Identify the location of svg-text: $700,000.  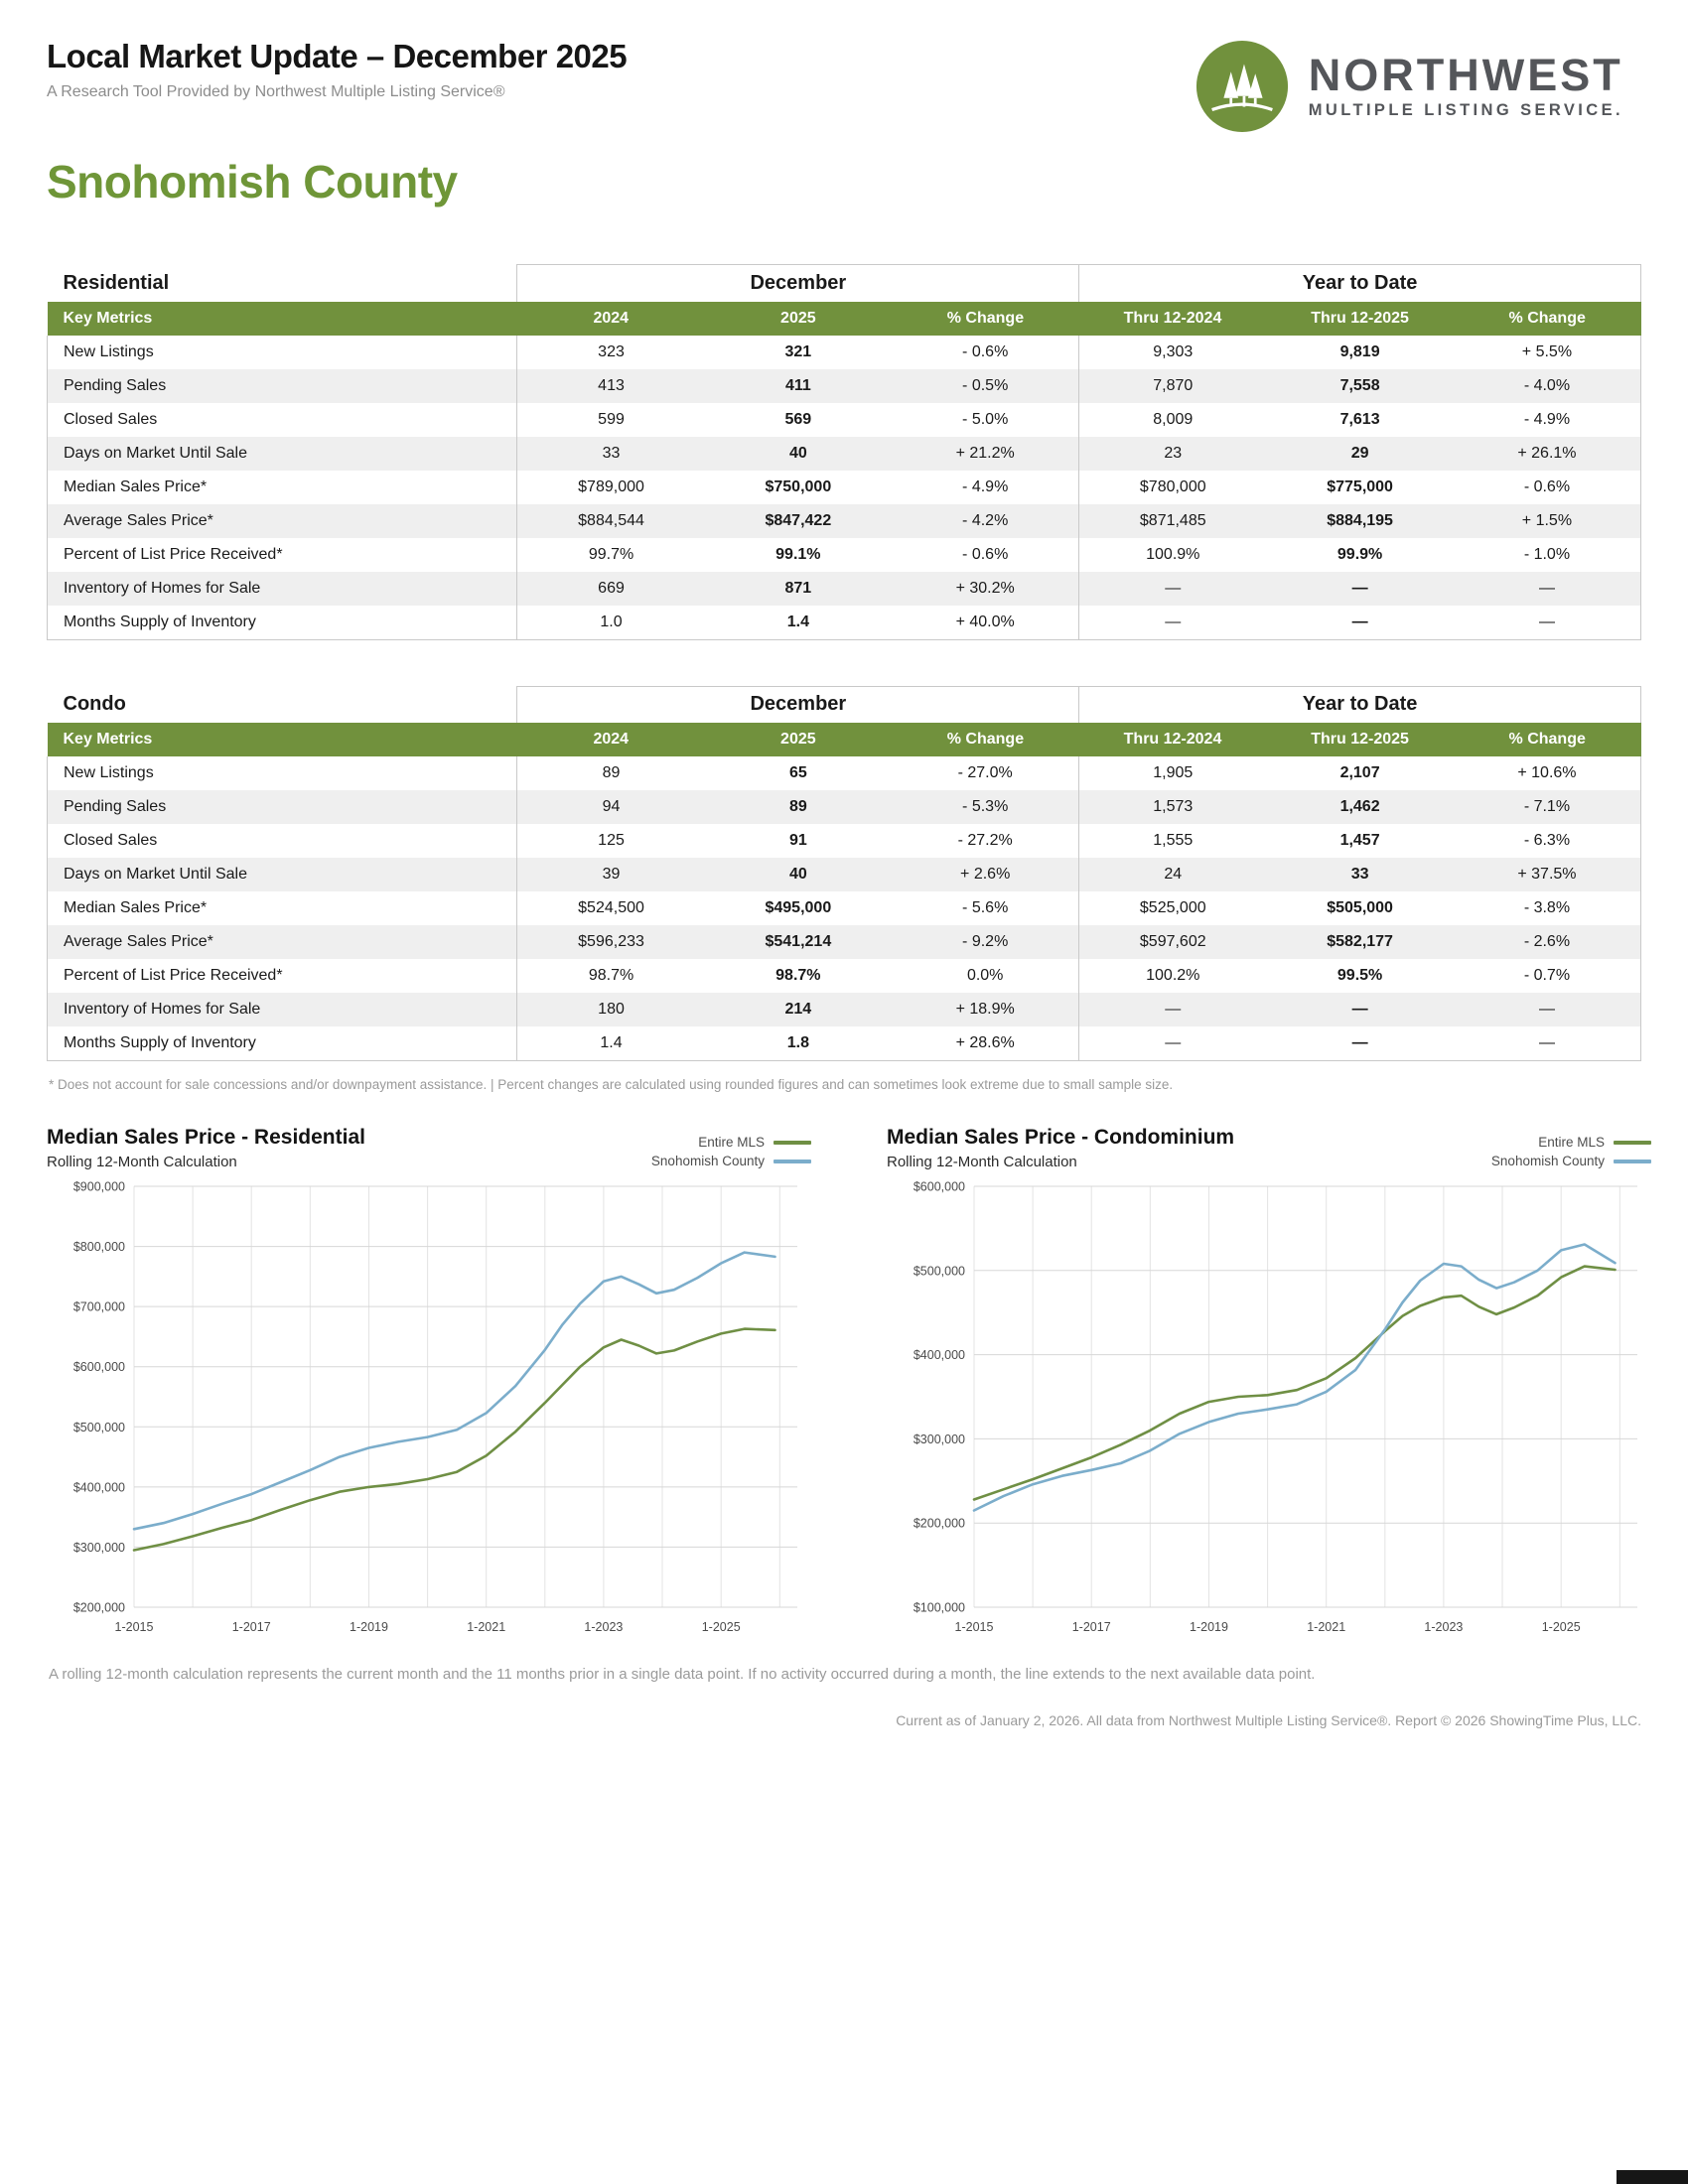
(99, 1307).